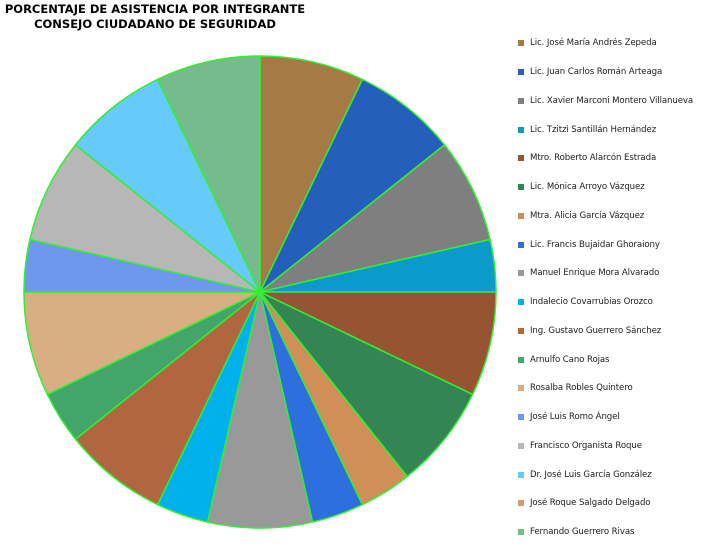 The height and width of the screenshot is (545, 718). I want to click on legend-item: Lic. Francis Bujaidar Ghoraiony, so click(617, 244).